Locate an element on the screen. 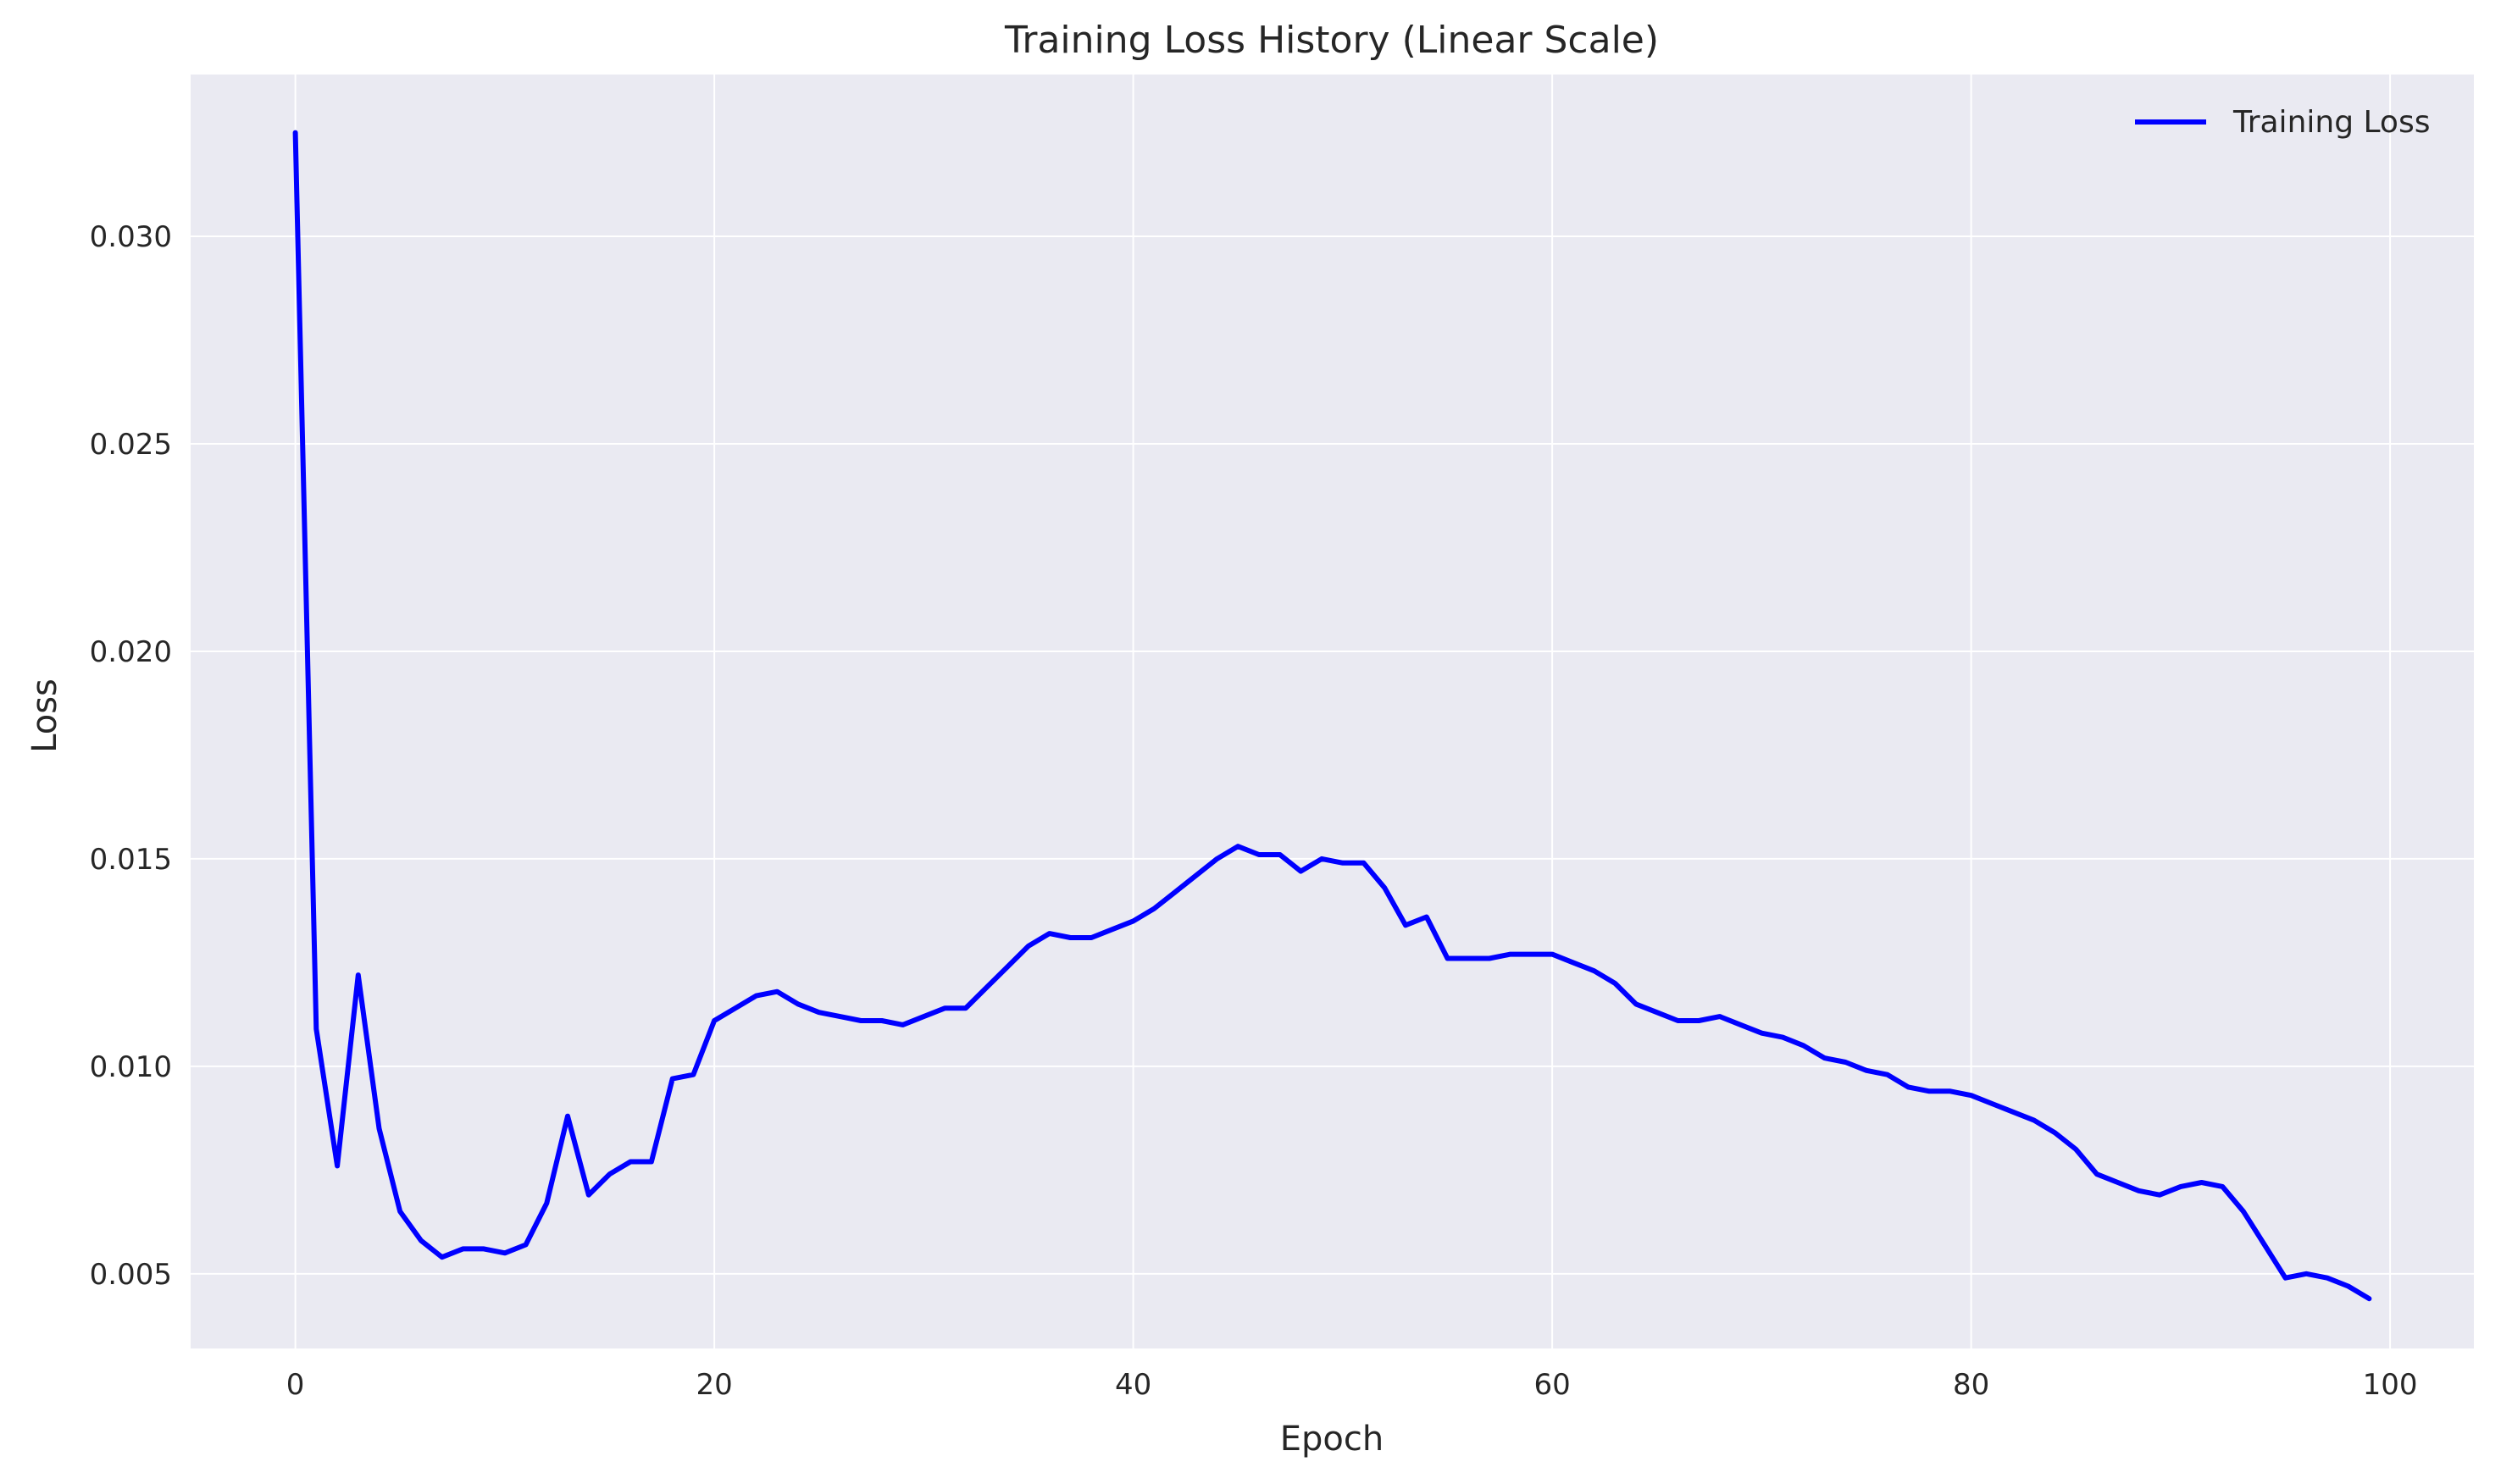 The width and height of the screenshot is (2501, 1484). x-tick-label: 40 is located at coordinates (1133, 1385).